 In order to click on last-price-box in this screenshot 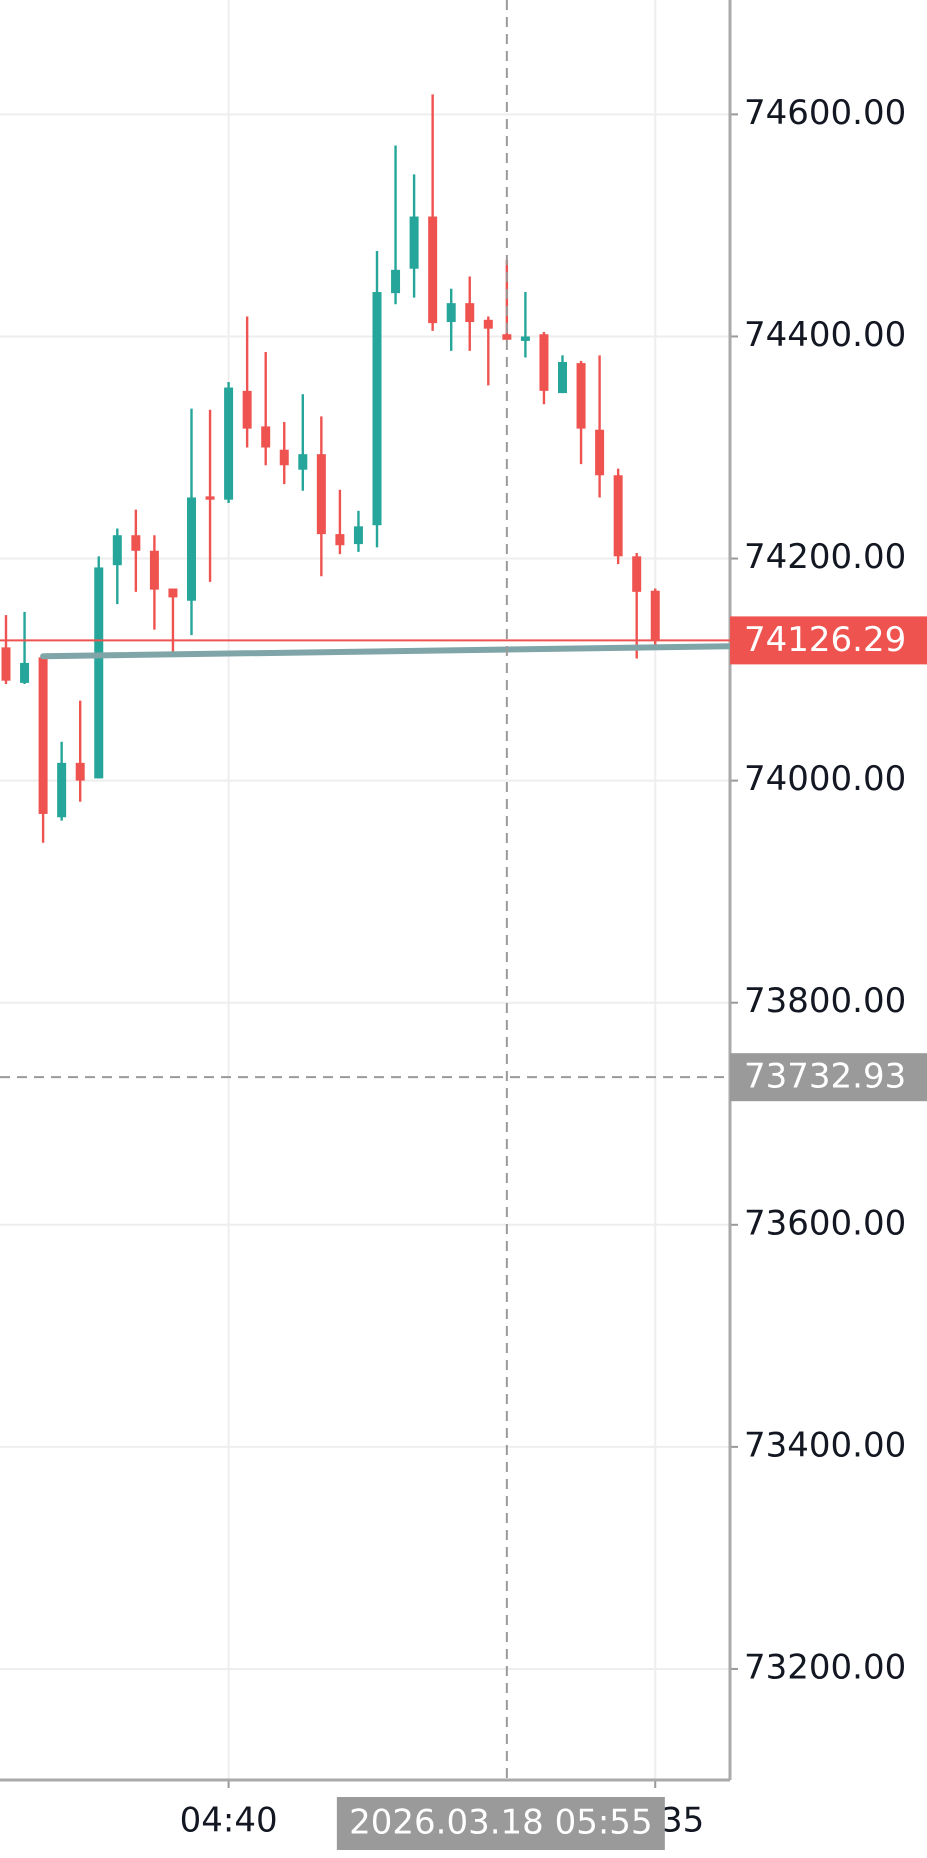, I will do `click(828, 640)`.